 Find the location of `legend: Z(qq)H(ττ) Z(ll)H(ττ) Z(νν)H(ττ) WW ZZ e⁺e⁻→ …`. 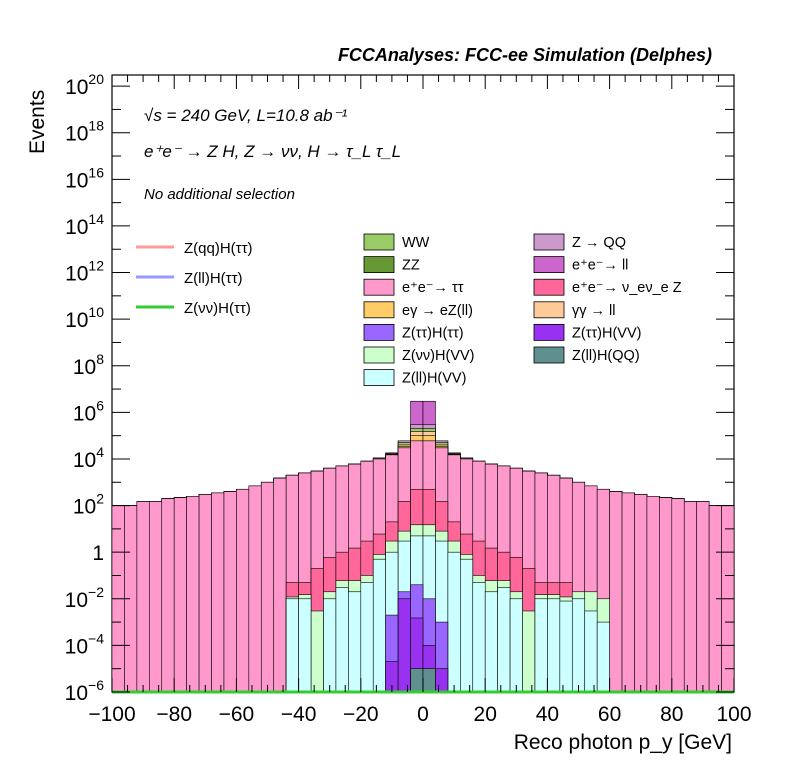

legend: Z(qq)H(ττ) Z(ll)H(ττ) Z(νν)H(ττ) WW ZZ e⁺e⁻→ … is located at coordinates (409, 310).